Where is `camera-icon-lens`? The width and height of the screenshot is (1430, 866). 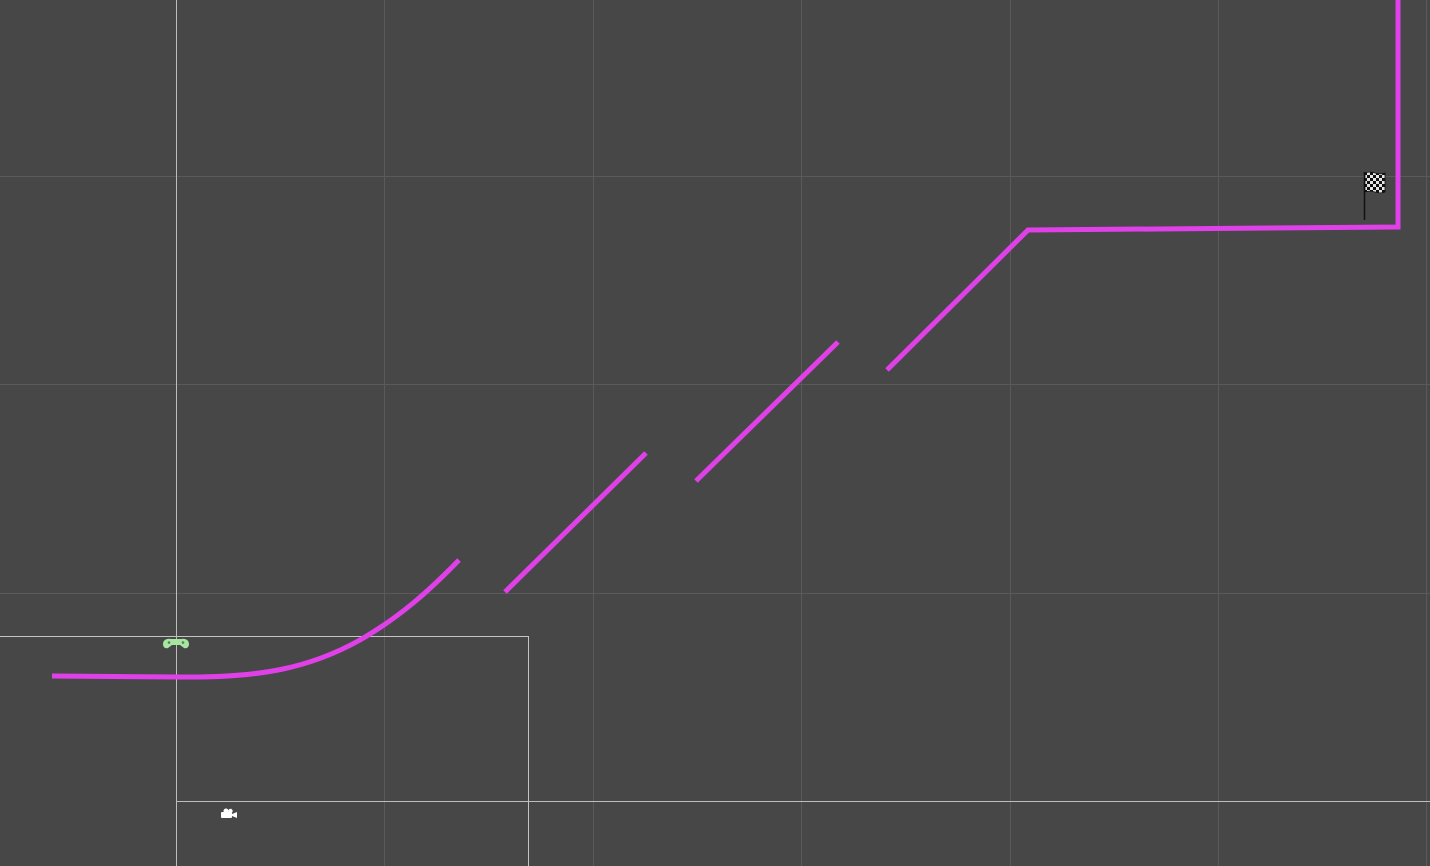 camera-icon-lens is located at coordinates (234, 815).